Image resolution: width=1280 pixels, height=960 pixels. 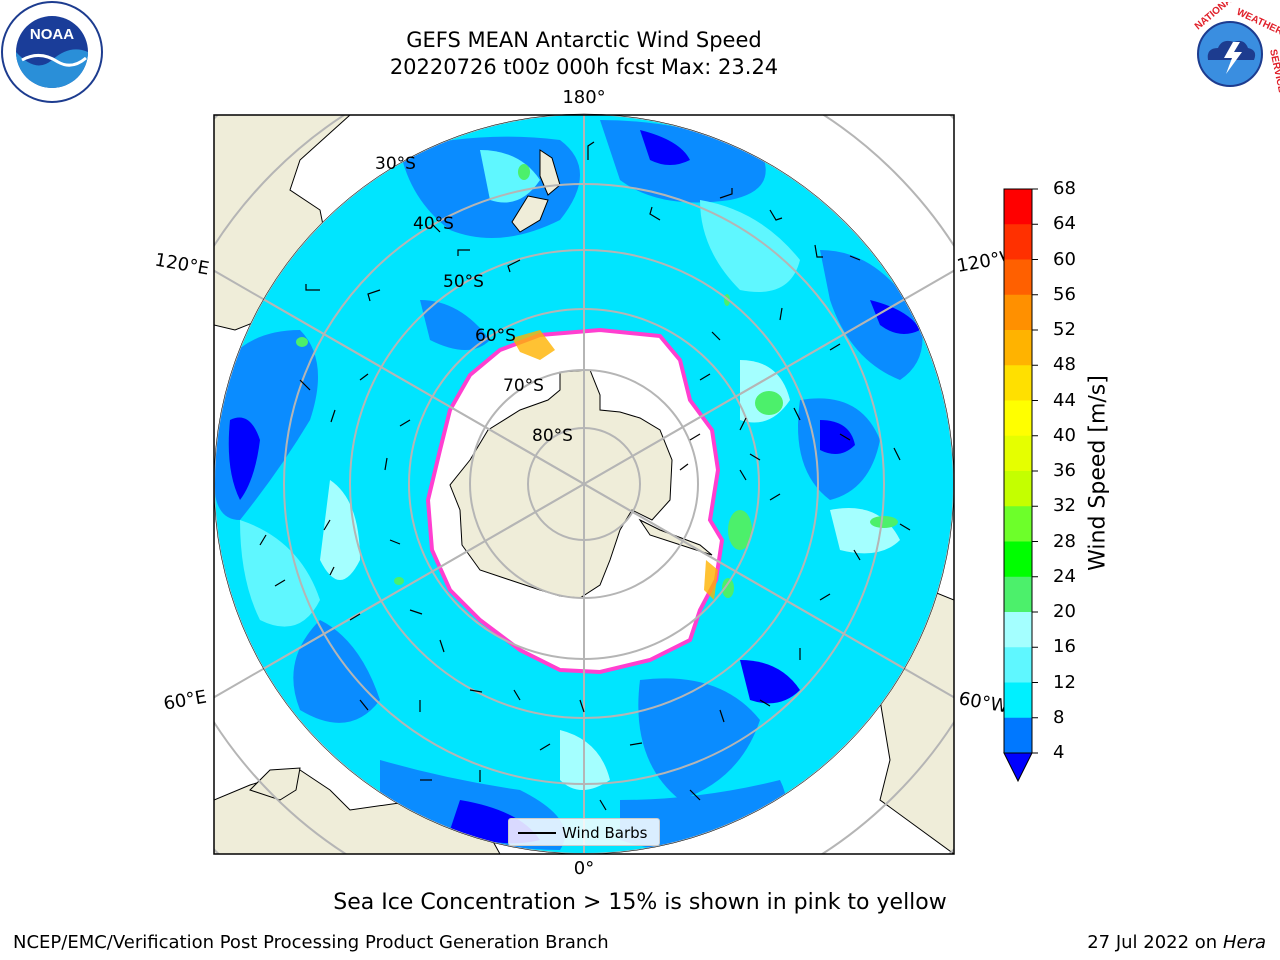 What do you see at coordinates (433, 224) in the screenshot?
I see `lat-label-40s: 40°S` at bounding box center [433, 224].